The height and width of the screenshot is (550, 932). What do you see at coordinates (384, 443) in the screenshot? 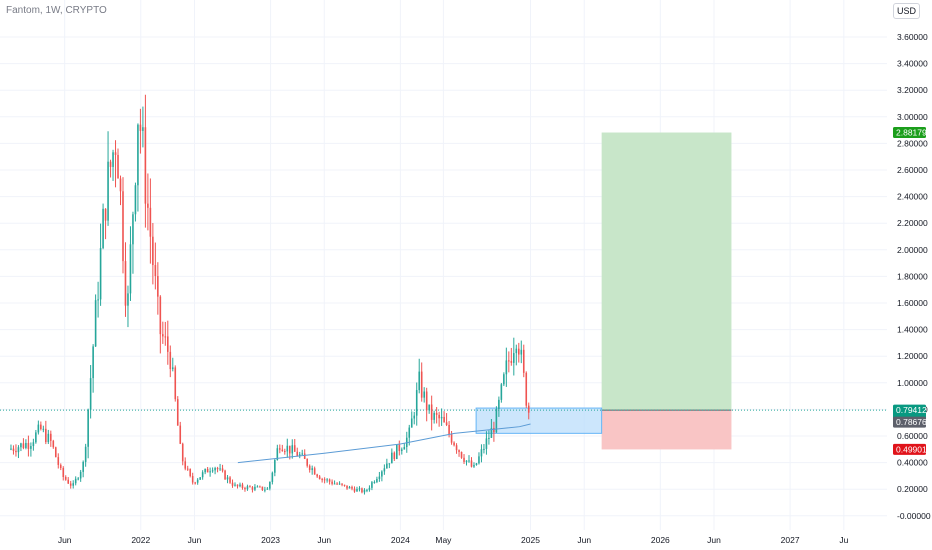
I see `moving-average-line` at bounding box center [384, 443].